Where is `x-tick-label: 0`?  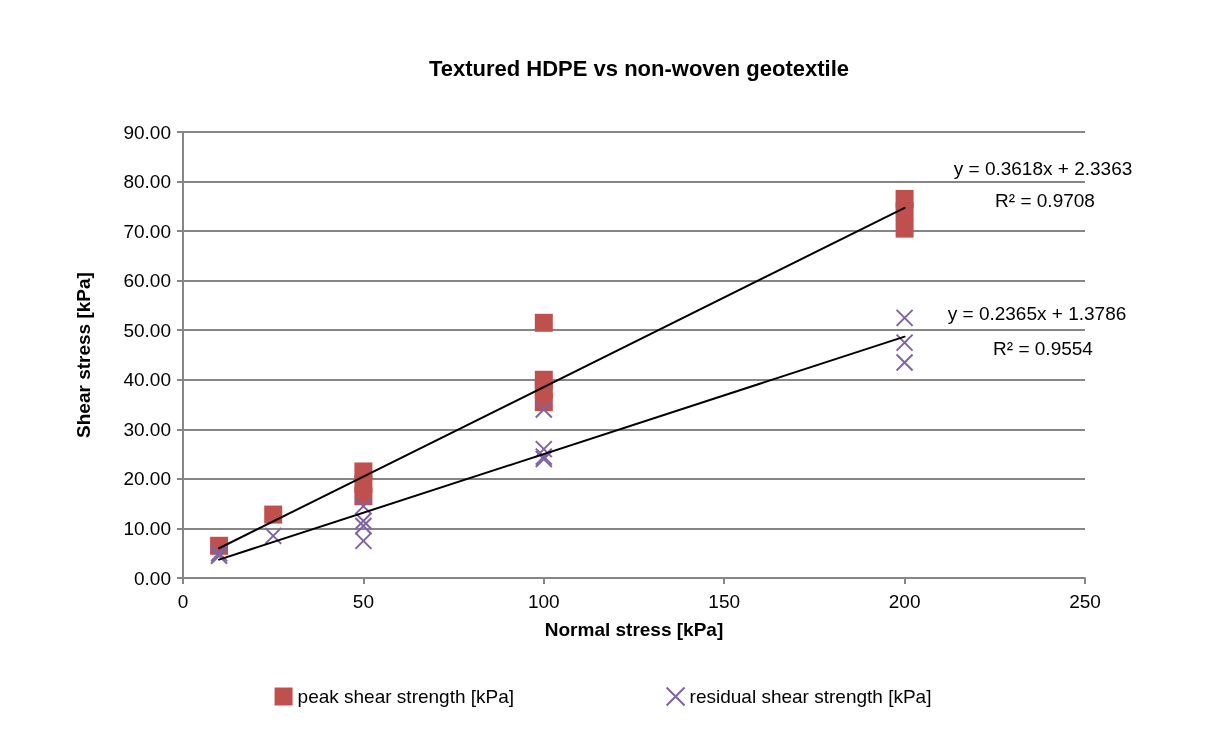 x-tick-label: 0 is located at coordinates (183, 601).